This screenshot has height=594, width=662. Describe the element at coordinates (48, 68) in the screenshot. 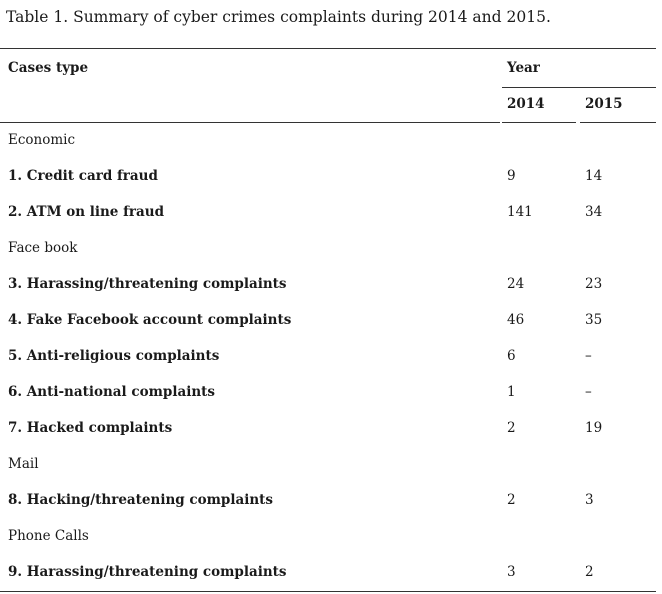

I see `header-cases-type: Cases type` at that location.